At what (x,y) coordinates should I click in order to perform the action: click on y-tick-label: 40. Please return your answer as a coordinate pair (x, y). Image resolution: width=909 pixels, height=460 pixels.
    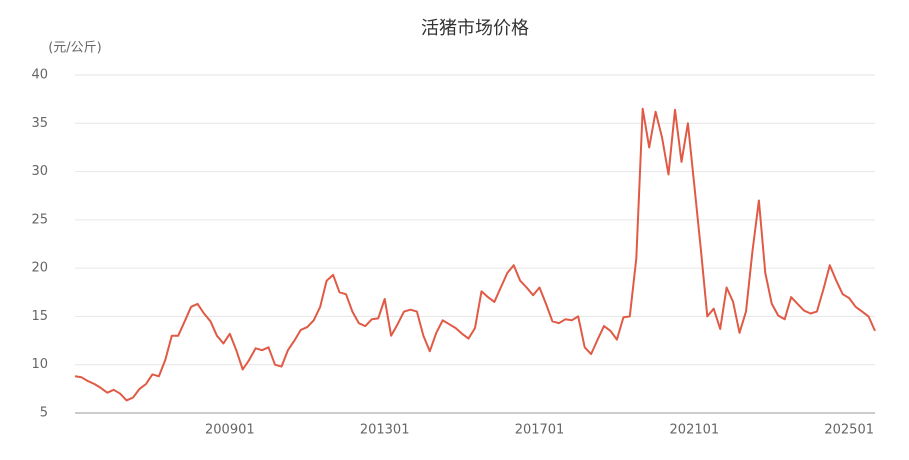
    Looking at the image, I should click on (39, 75).